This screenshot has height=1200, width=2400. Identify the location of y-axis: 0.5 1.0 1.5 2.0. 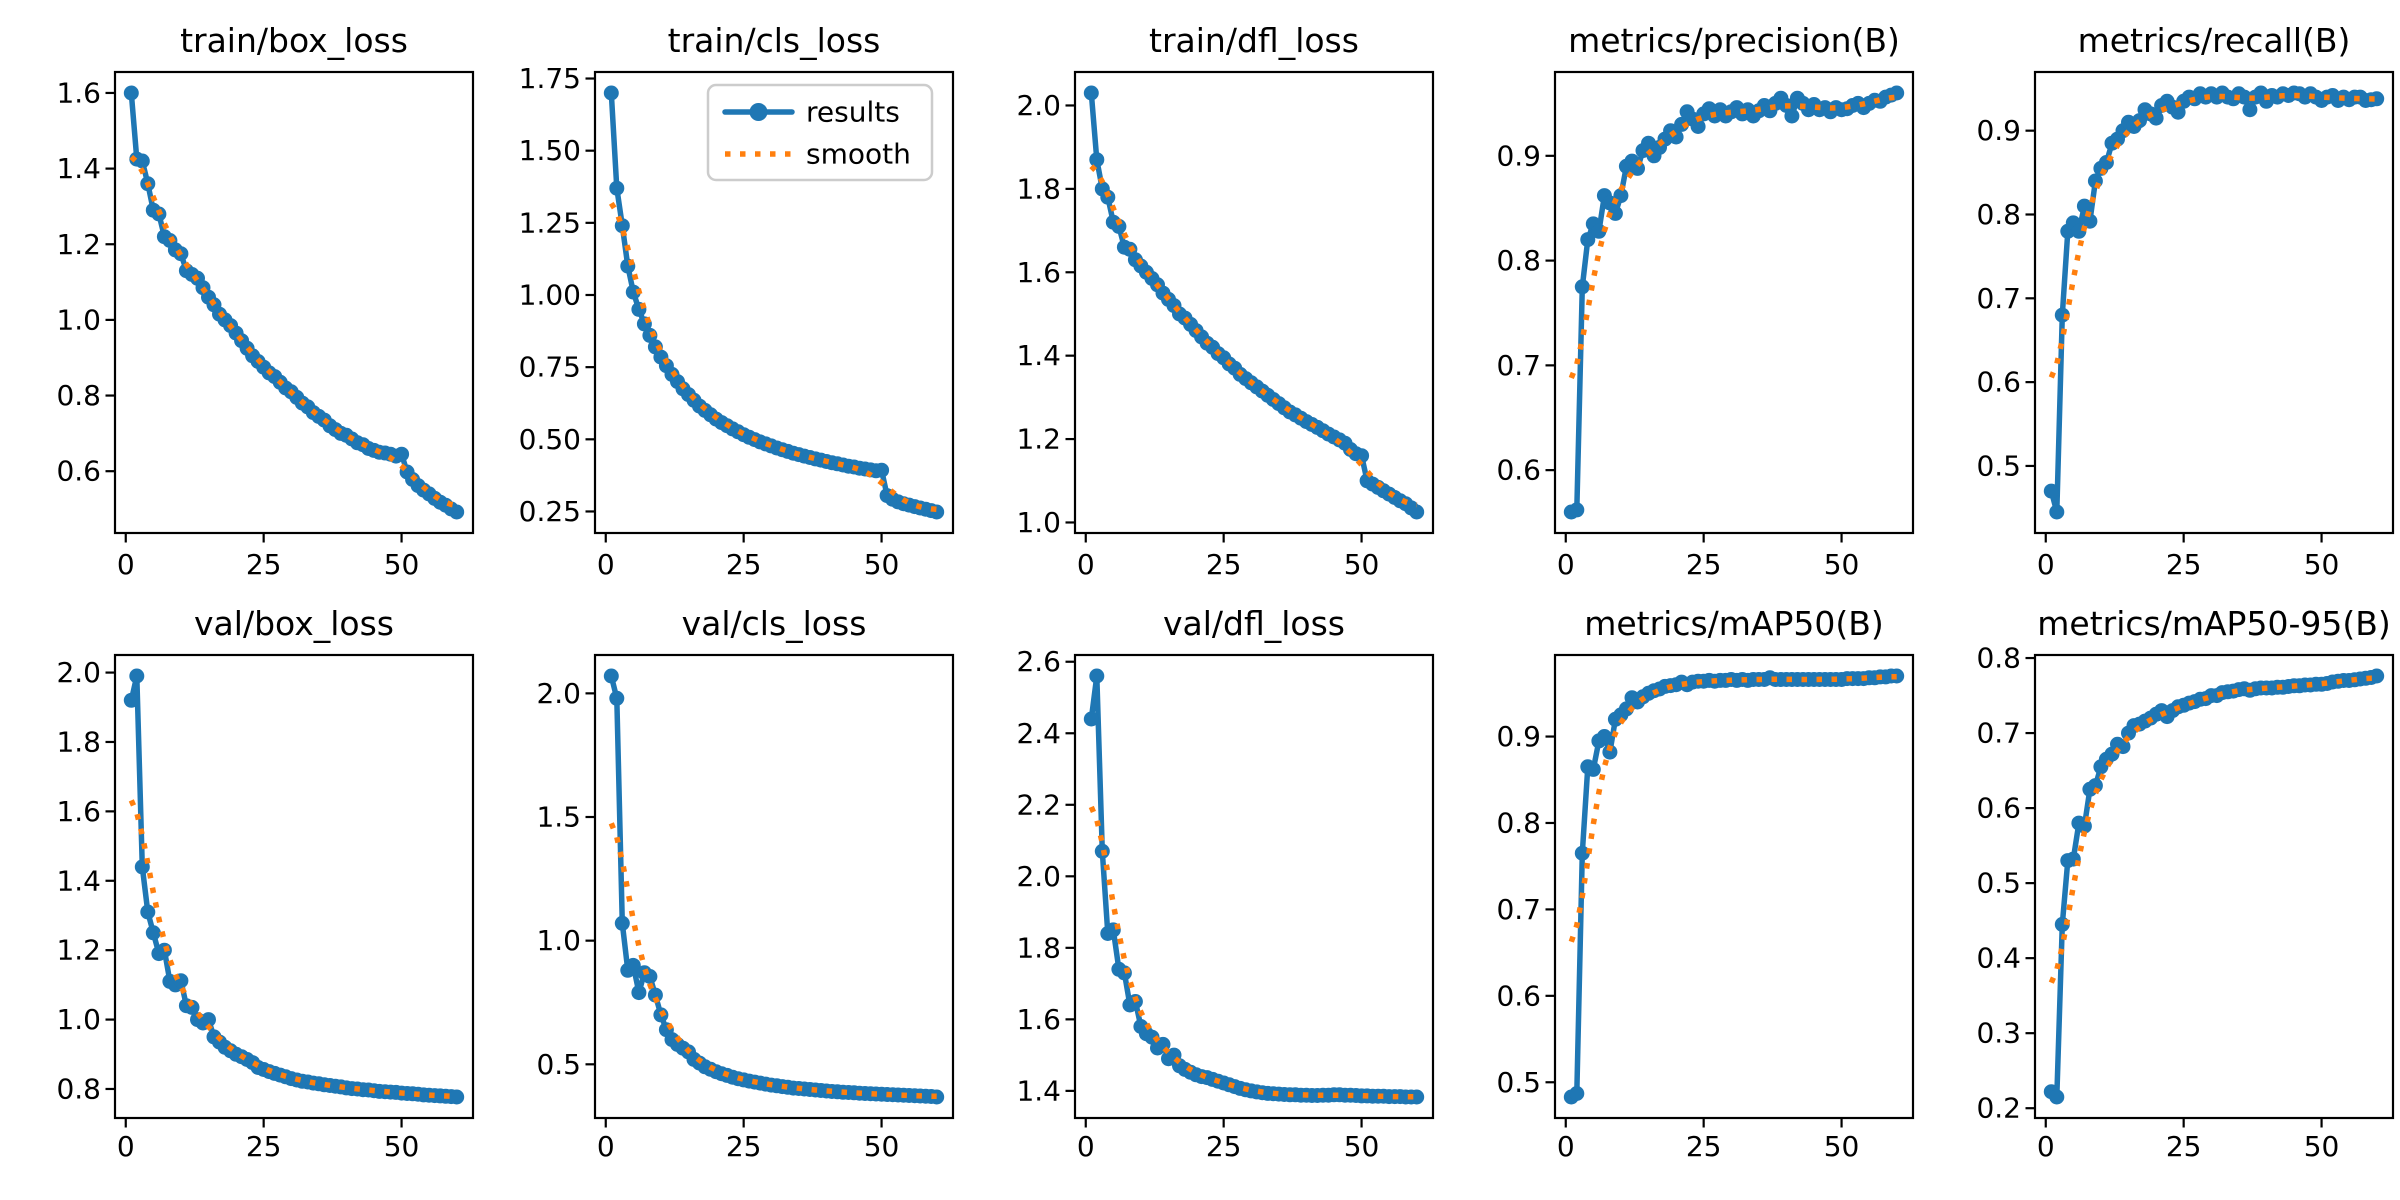
(565, 879).